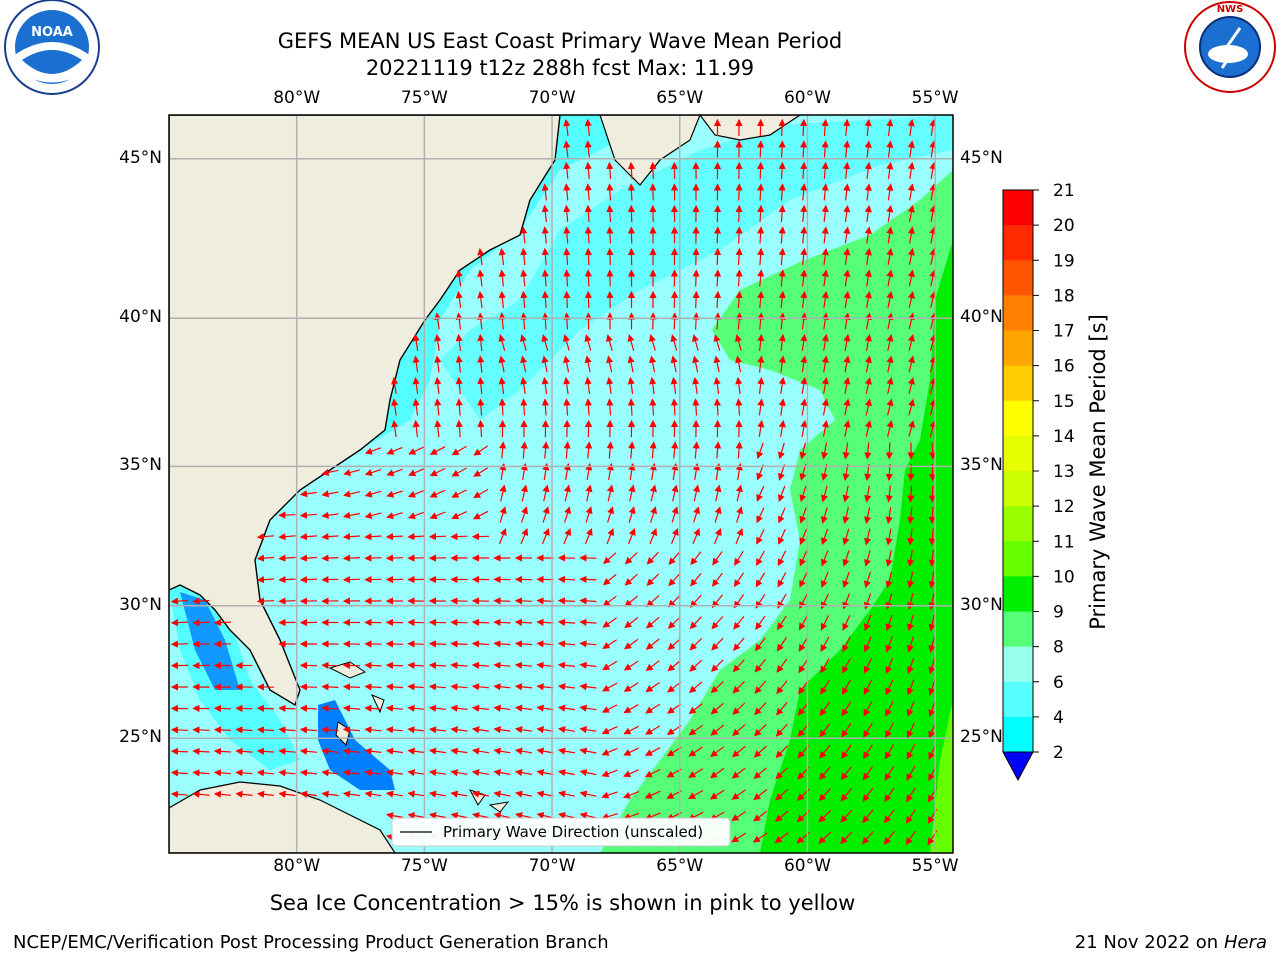 The width and height of the screenshot is (1280, 960). Describe the element at coordinates (140, 737) in the screenshot. I see `lat-tick-label-left: 25°N` at that location.